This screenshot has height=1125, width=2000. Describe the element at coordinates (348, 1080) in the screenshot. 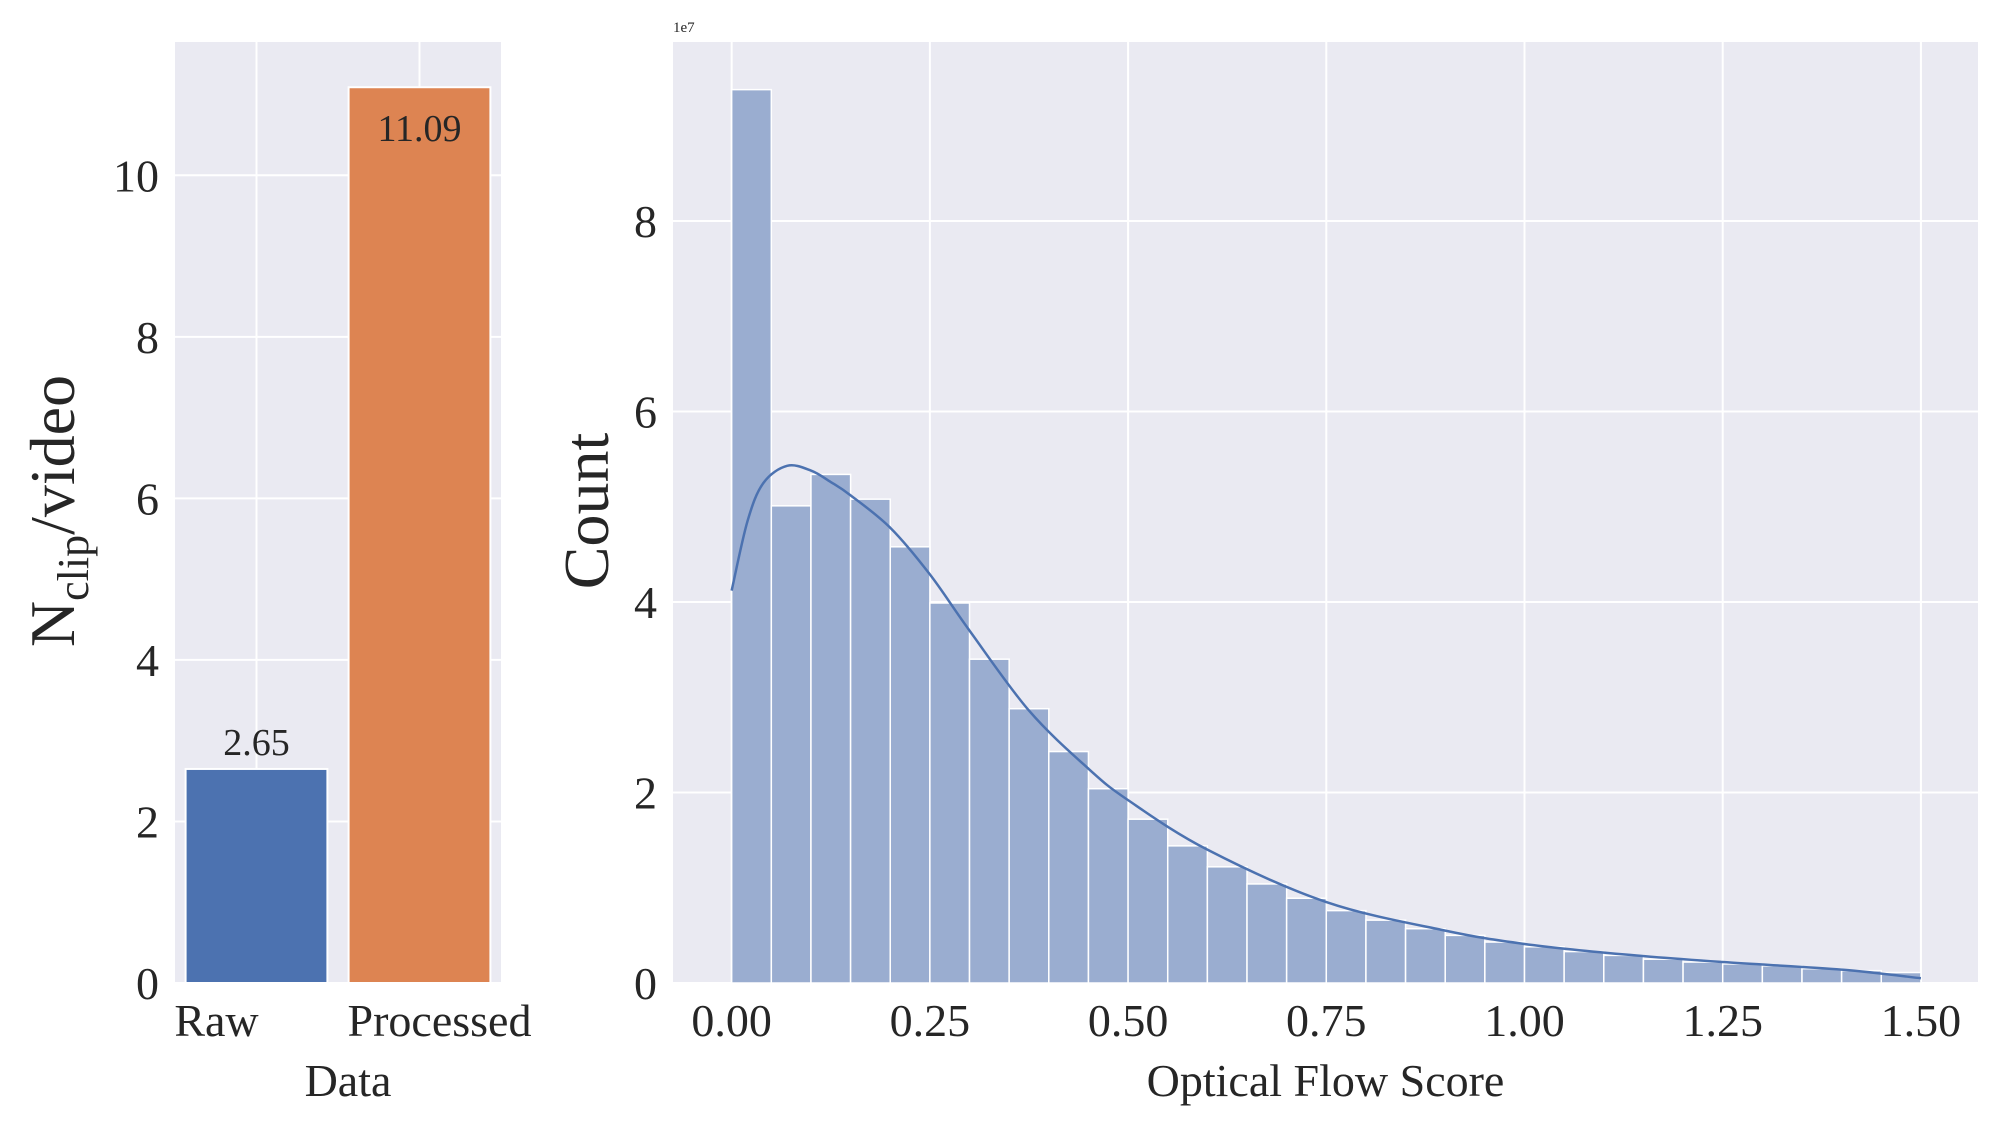

I see `x-axis-label: Data` at that location.